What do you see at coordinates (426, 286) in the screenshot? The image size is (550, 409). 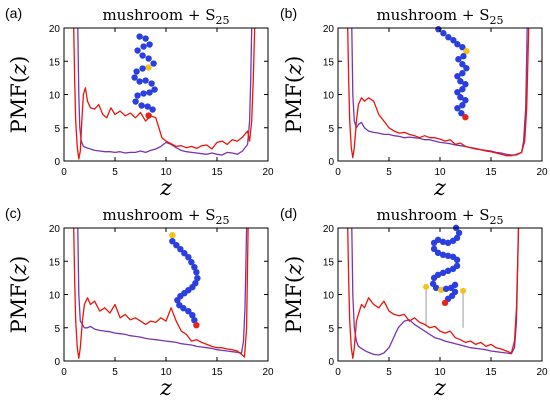 I see `graft-head-left` at bounding box center [426, 286].